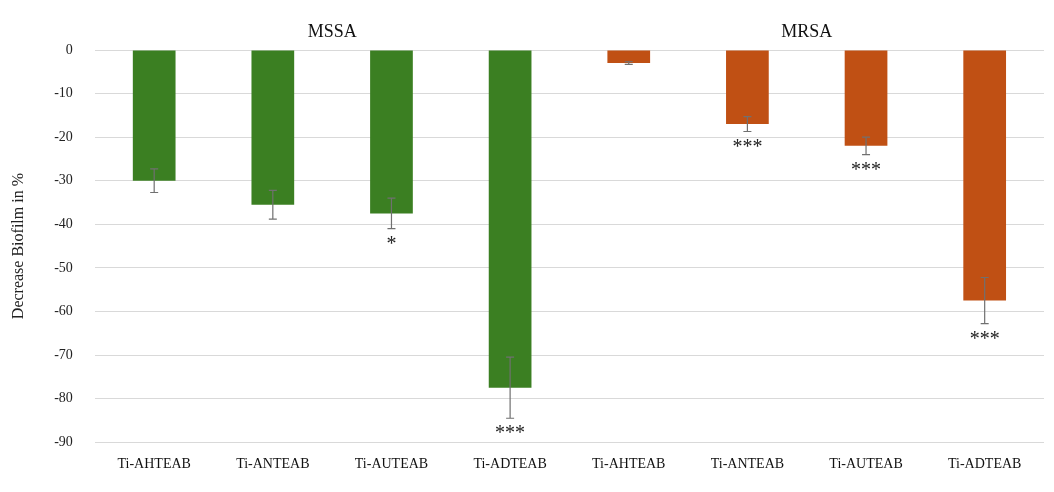  I want to click on y-tick-label: -40, so click(63, 223).